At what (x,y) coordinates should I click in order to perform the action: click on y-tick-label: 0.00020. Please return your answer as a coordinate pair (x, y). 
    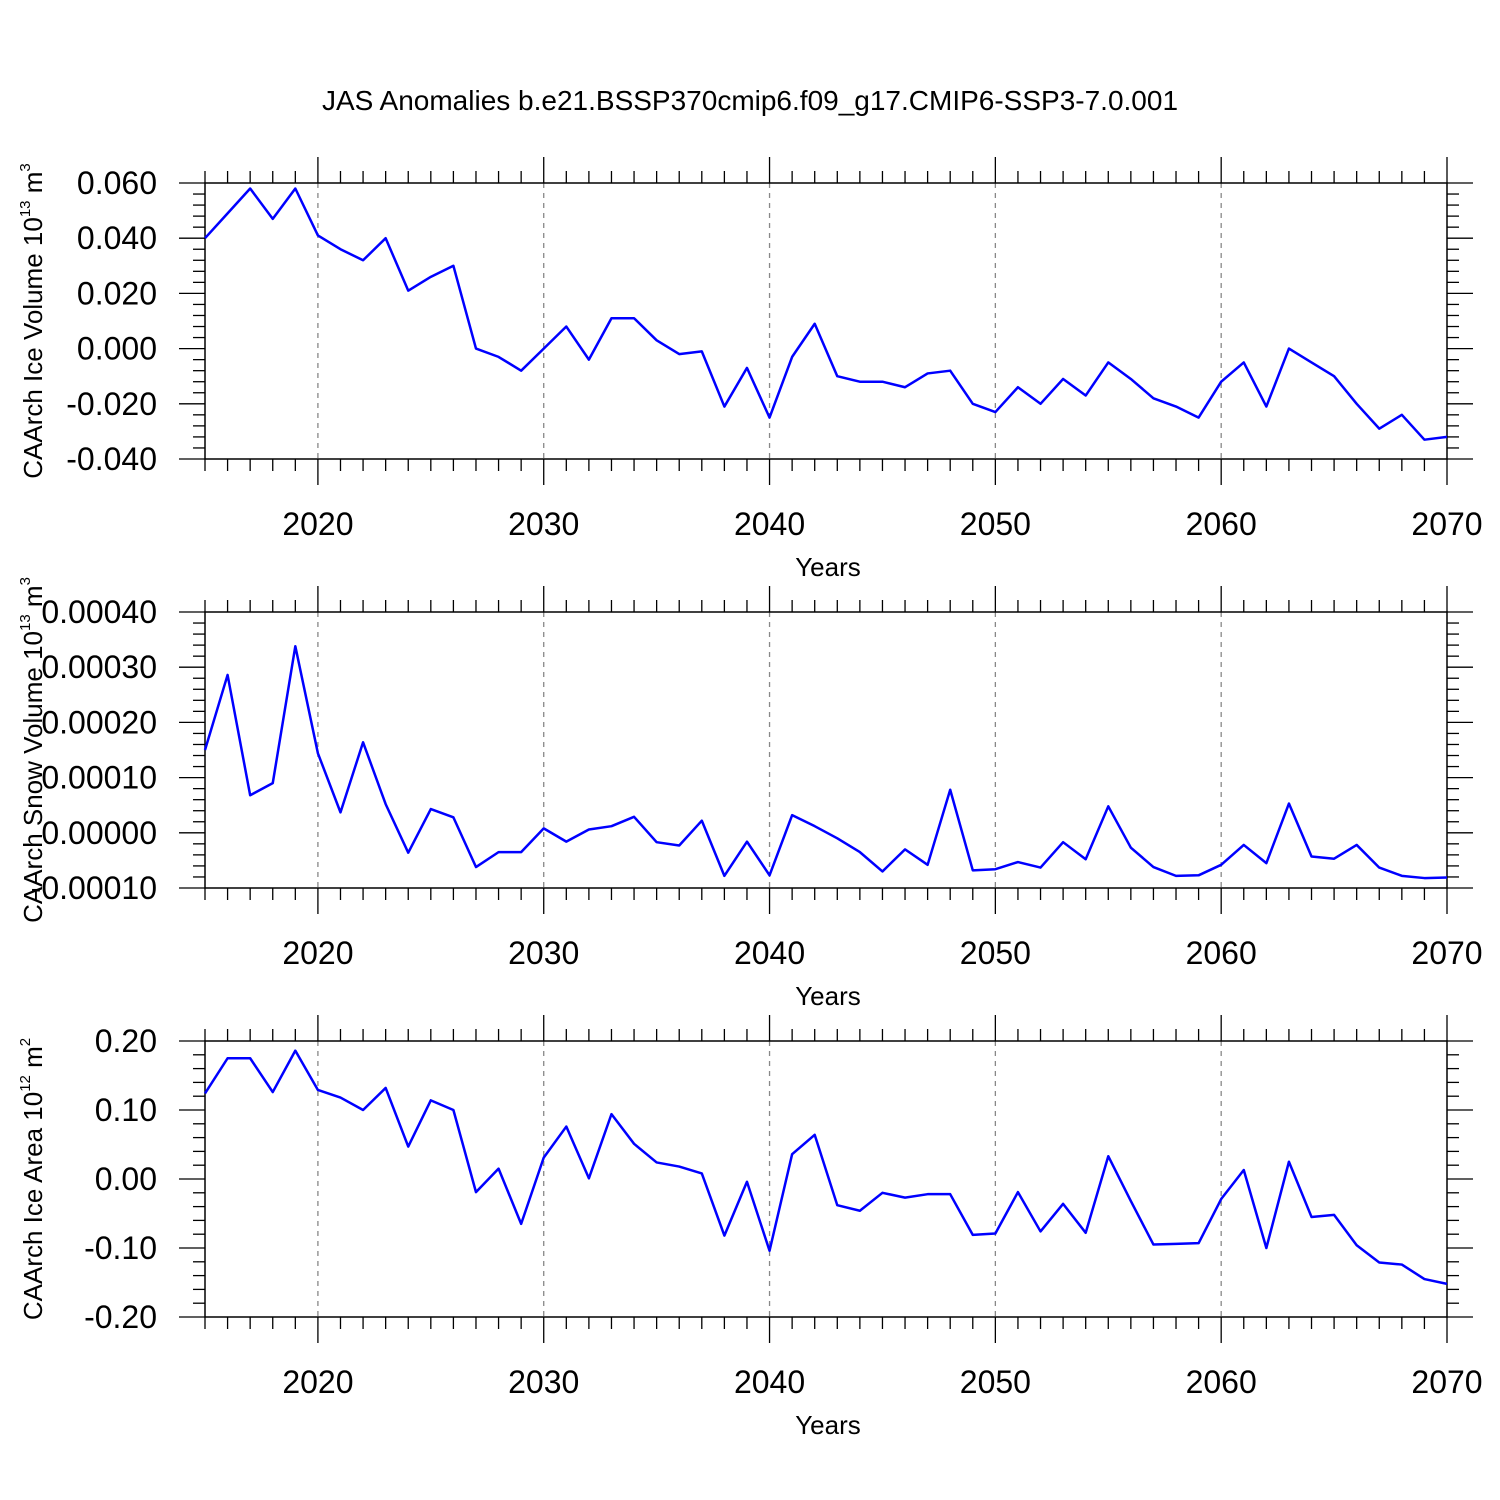
    Looking at the image, I should click on (99, 722).